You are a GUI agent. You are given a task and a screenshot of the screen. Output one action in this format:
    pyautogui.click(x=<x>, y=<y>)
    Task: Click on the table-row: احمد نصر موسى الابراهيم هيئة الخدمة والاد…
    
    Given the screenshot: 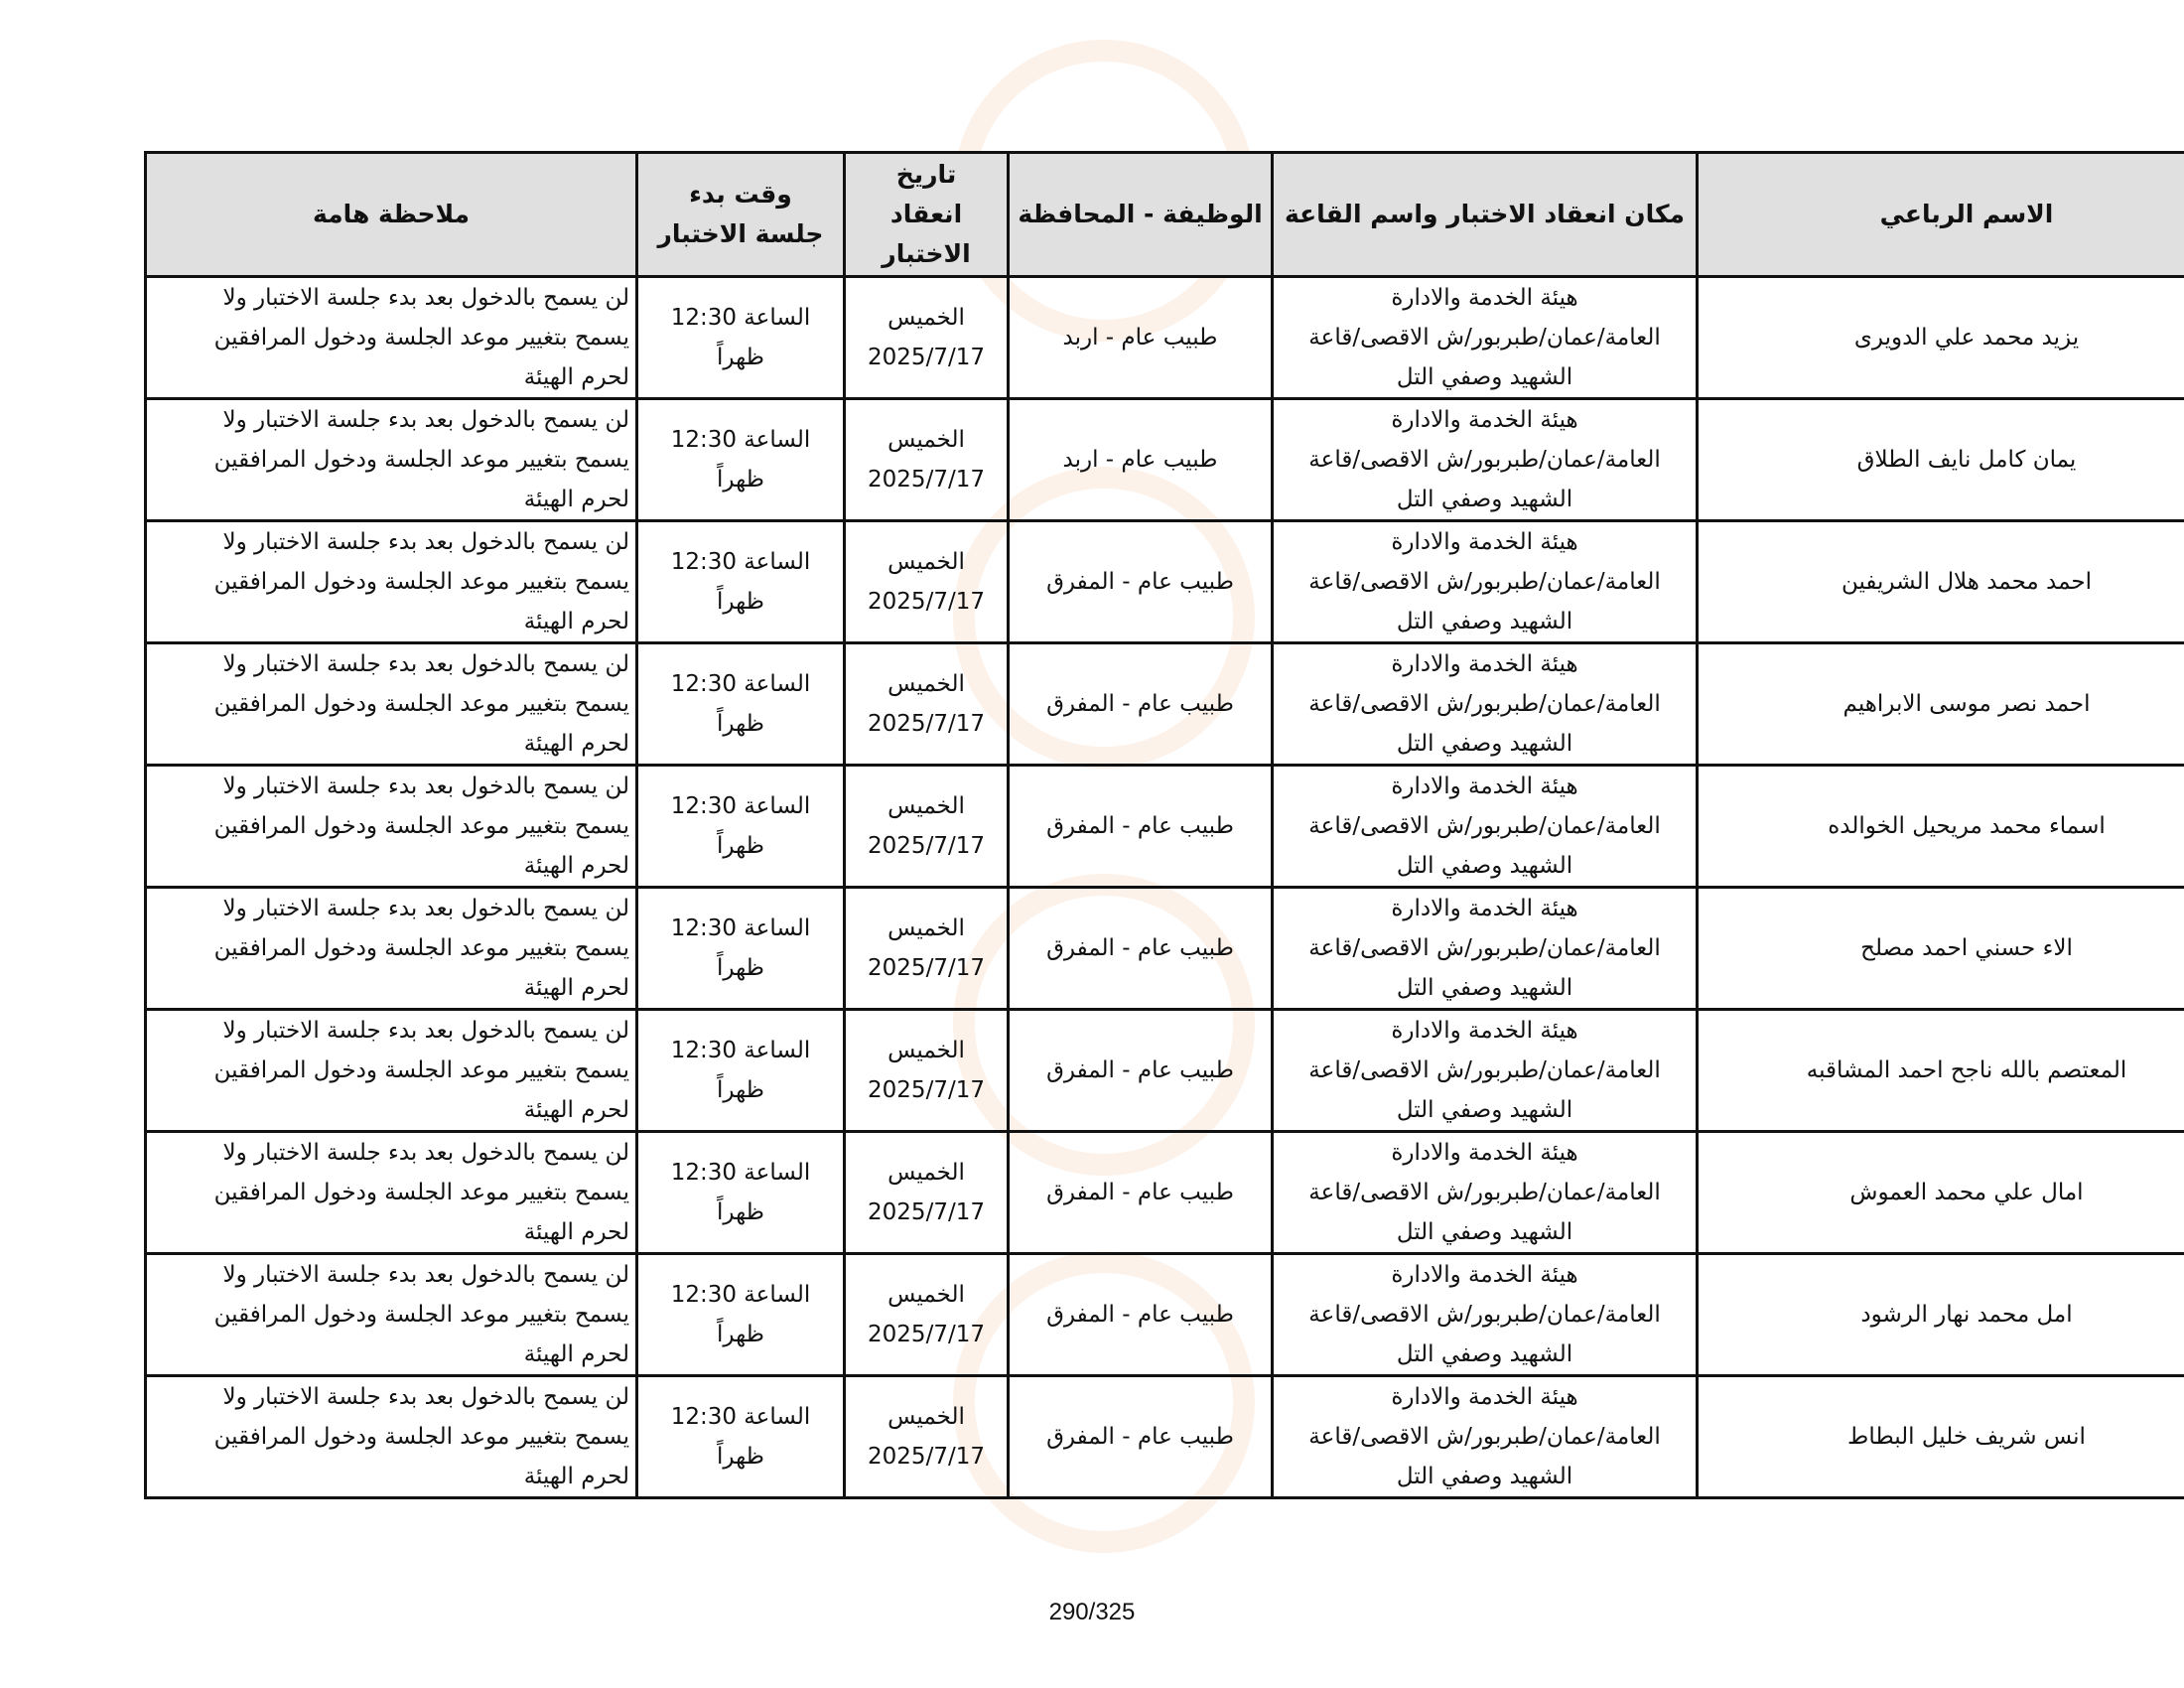 What is the action you would take?
    pyautogui.click(x=1164, y=704)
    